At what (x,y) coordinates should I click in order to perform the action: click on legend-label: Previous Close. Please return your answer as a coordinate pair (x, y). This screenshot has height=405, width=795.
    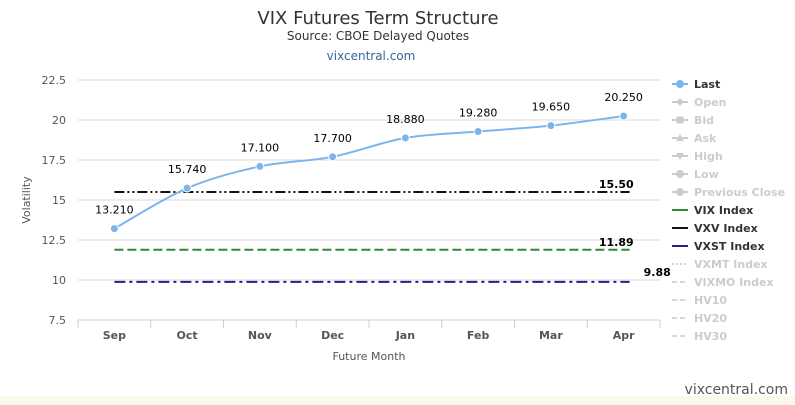
    Looking at the image, I should click on (739, 192).